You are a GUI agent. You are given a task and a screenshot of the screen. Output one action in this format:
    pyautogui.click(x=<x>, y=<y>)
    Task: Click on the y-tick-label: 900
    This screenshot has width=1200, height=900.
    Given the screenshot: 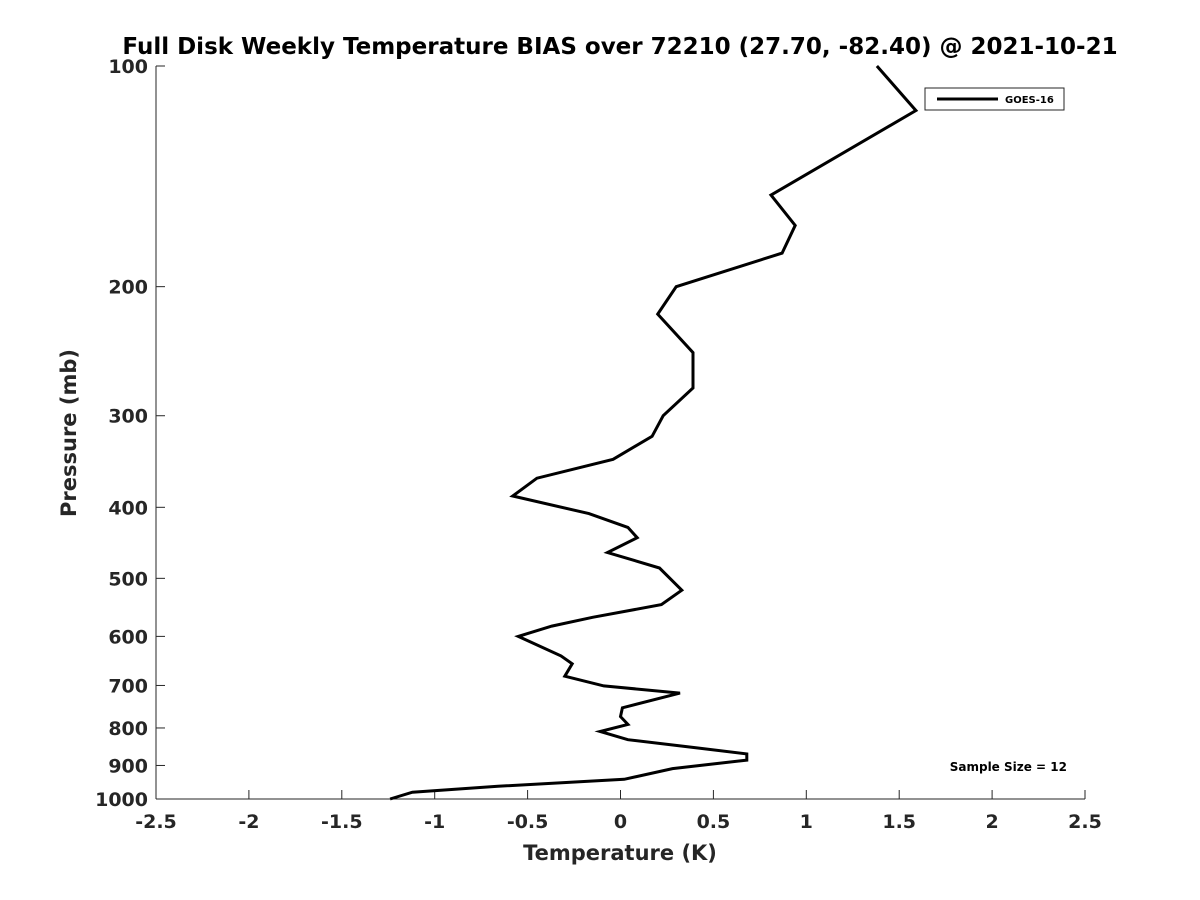 What is the action you would take?
    pyautogui.click(x=128, y=766)
    